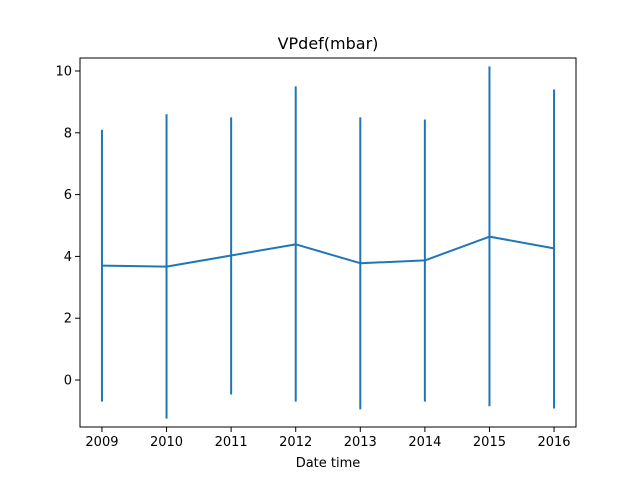 The width and height of the screenshot is (640, 480). I want to click on x-tick-label: 2009, so click(101, 442).